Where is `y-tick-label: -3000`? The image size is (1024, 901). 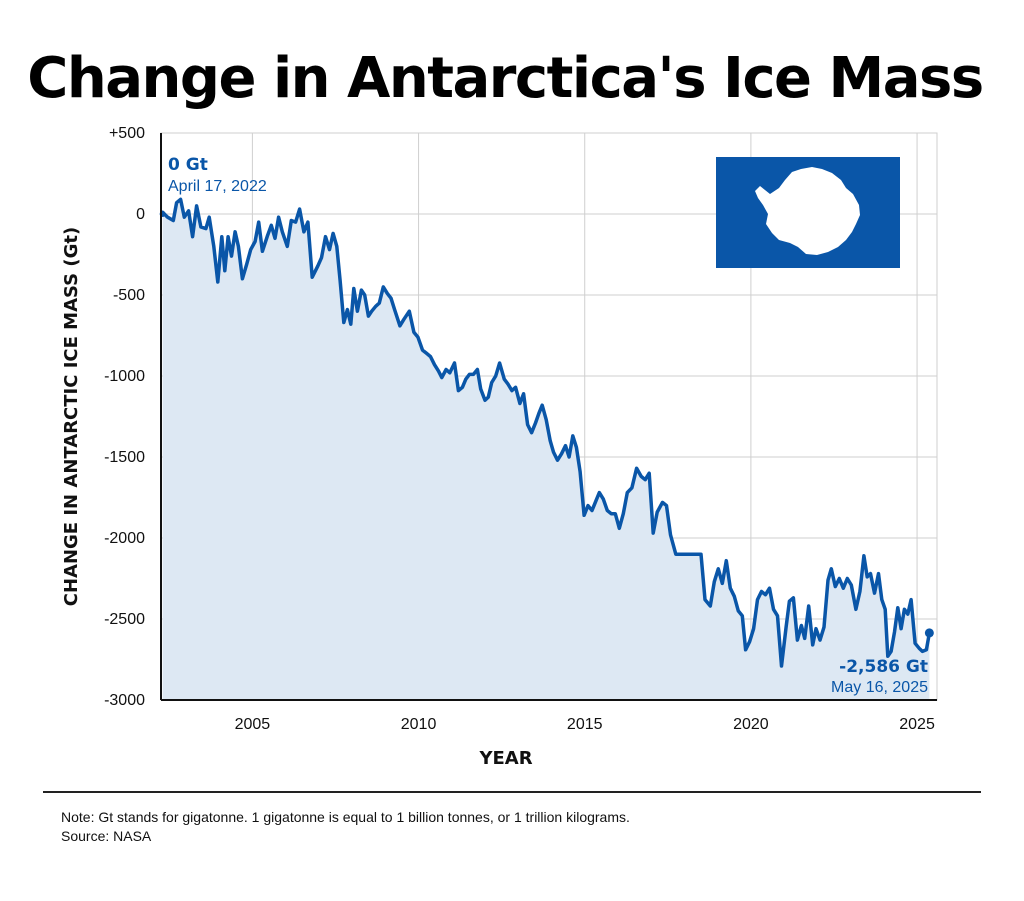
y-tick-label: -3000 is located at coordinates (124, 700).